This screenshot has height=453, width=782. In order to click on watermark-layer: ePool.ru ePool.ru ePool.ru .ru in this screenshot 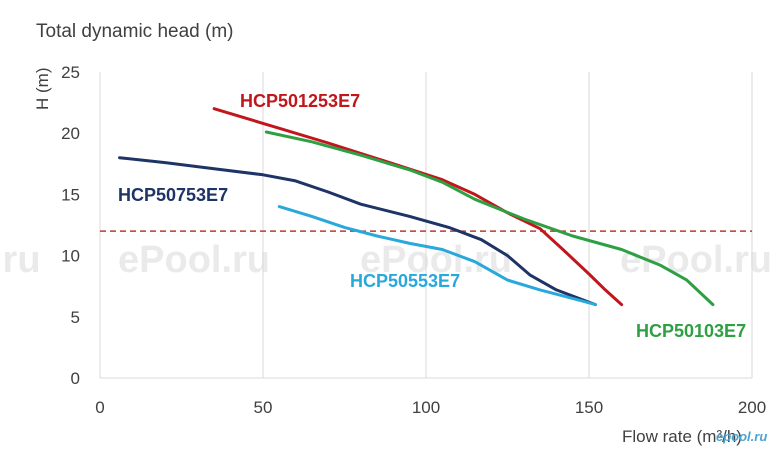, I will do `click(386, 260)`.